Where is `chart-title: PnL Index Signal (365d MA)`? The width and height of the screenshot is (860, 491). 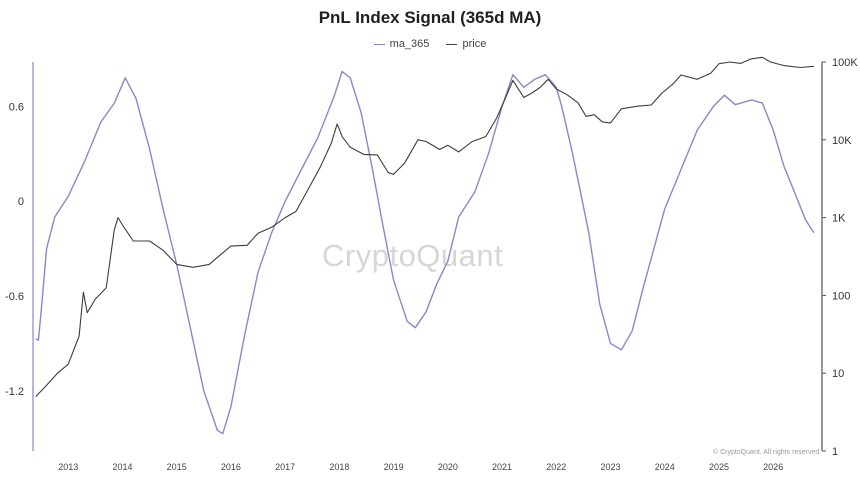 chart-title: PnL Index Signal (365d MA) is located at coordinates (430, 17).